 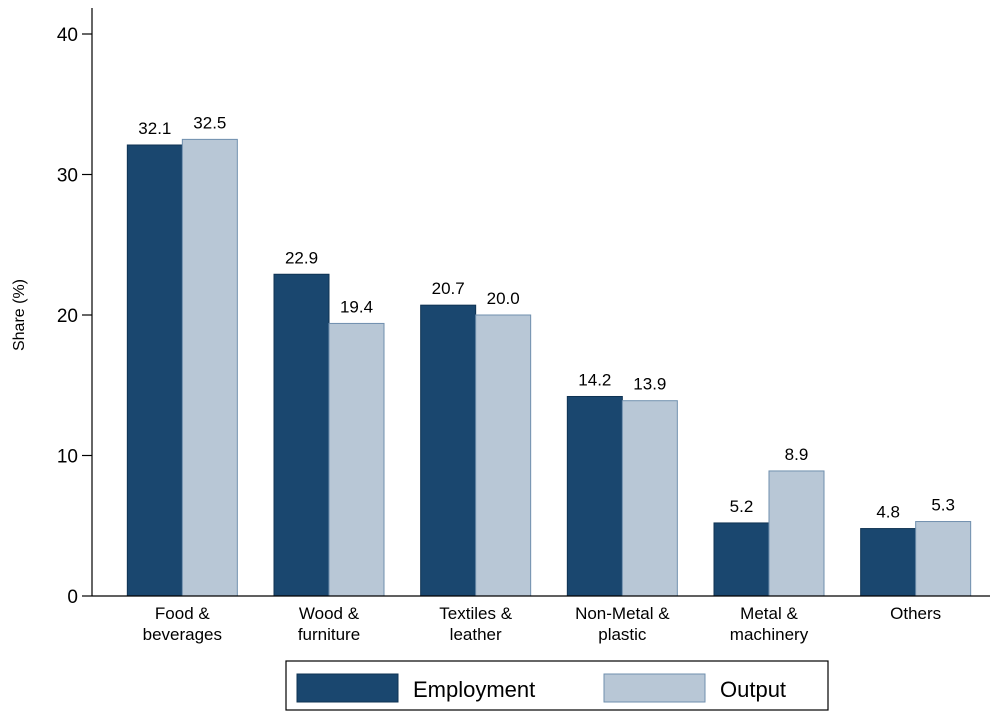 What do you see at coordinates (154, 128) in the screenshot?
I see `value-label: 32.1` at bounding box center [154, 128].